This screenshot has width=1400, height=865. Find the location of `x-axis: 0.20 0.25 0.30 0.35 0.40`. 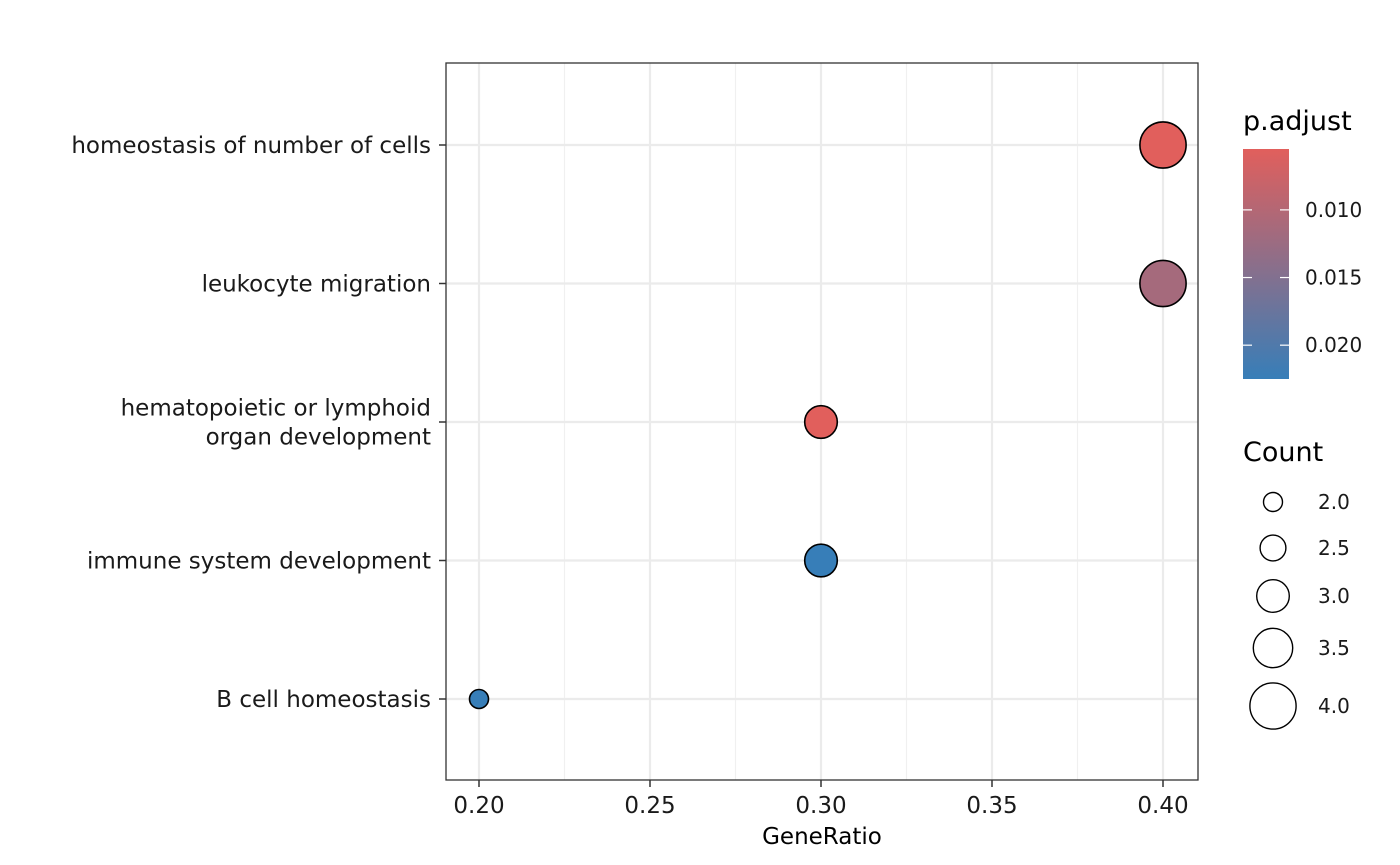

x-axis: 0.20 0.25 0.30 0.35 0.40 is located at coordinates (821, 799).